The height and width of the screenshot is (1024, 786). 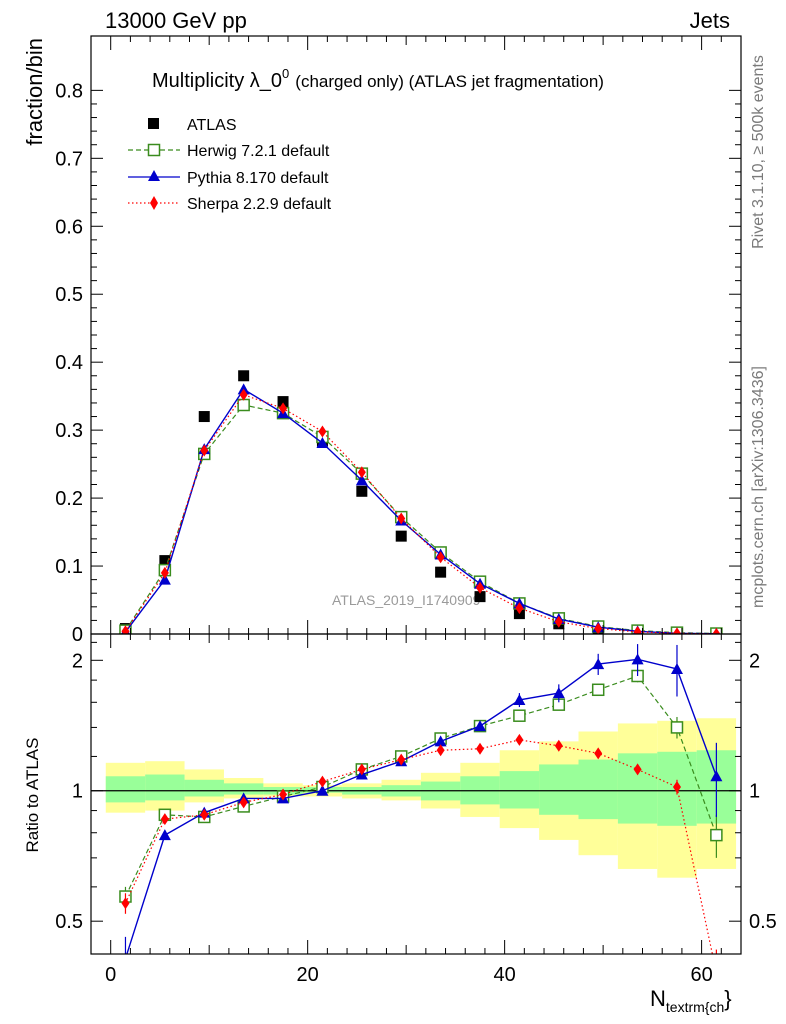 What do you see at coordinates (308, 975) in the screenshot?
I see `ratio-xtick-label: 20` at bounding box center [308, 975].